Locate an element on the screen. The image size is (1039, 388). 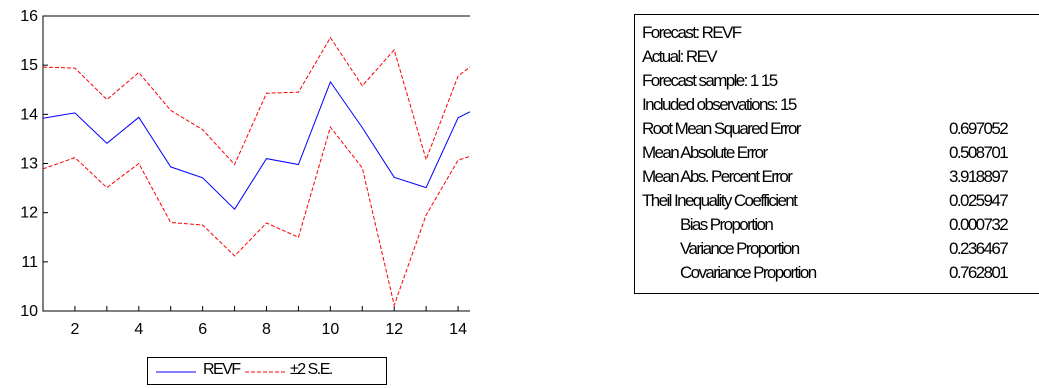
x-tick-label: 2 is located at coordinates (74, 329).